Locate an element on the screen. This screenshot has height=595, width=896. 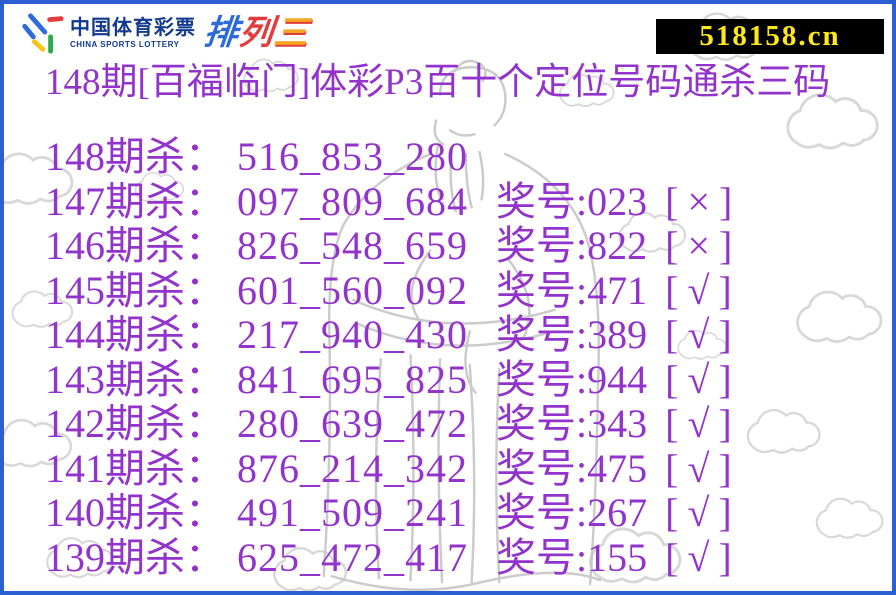
kill-row: 147期杀： 097_809_684 奖号:023 [×] is located at coordinates (468, 201).